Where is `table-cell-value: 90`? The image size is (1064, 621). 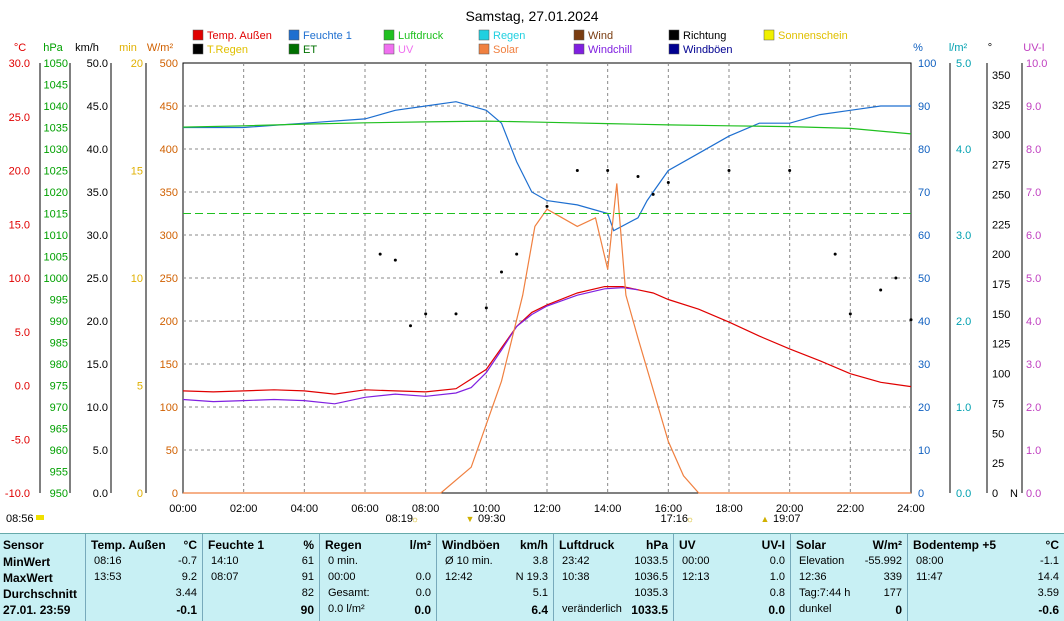 table-cell-value: 90 is located at coordinates (307, 610).